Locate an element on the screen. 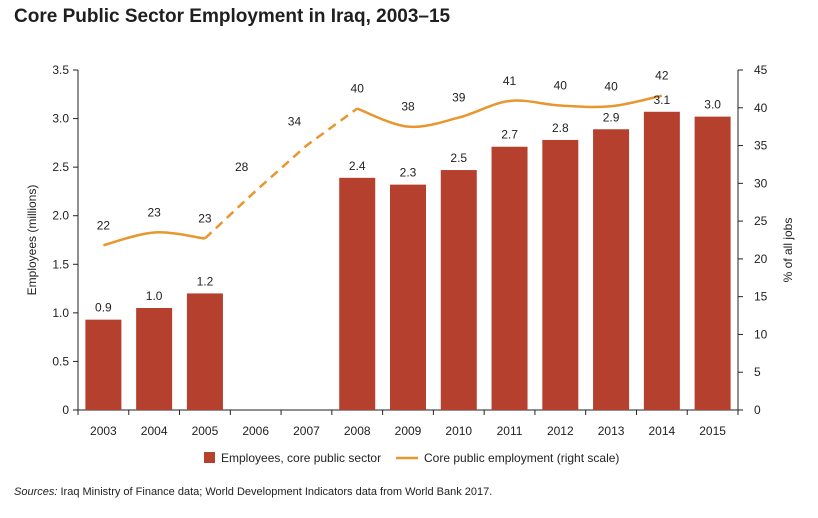 This screenshot has width=818, height=518. right-tick-label: 35 is located at coordinates (761, 146).